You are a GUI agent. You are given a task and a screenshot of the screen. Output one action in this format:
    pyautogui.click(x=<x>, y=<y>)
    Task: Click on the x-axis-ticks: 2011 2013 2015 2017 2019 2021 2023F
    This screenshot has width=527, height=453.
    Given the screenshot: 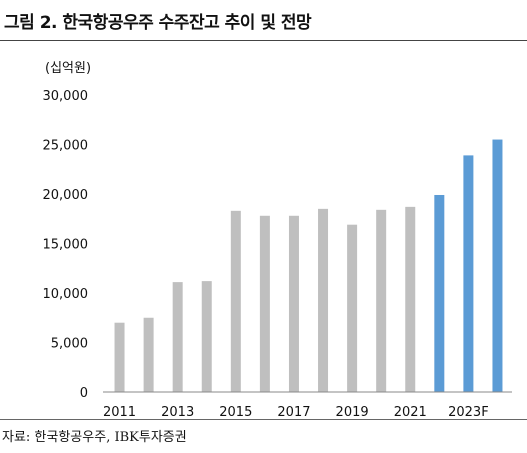 What is the action you would take?
    pyautogui.click(x=296, y=412)
    